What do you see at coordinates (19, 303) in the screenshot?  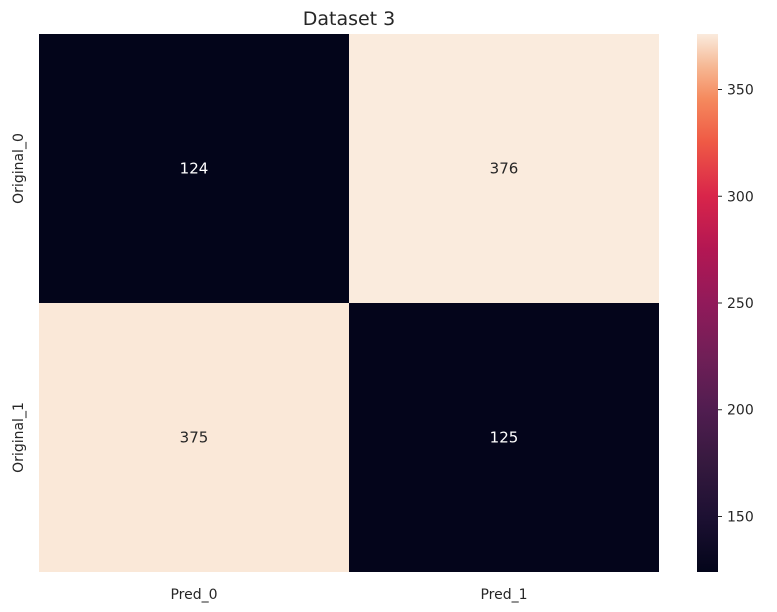 I see `y-axis: Original_0 Original_1` at bounding box center [19, 303].